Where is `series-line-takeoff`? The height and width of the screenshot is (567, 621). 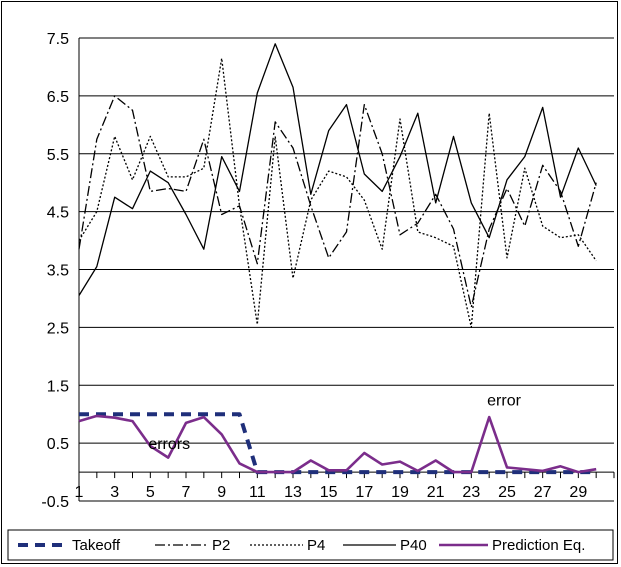
series-line-takeoff is located at coordinates (338, 443).